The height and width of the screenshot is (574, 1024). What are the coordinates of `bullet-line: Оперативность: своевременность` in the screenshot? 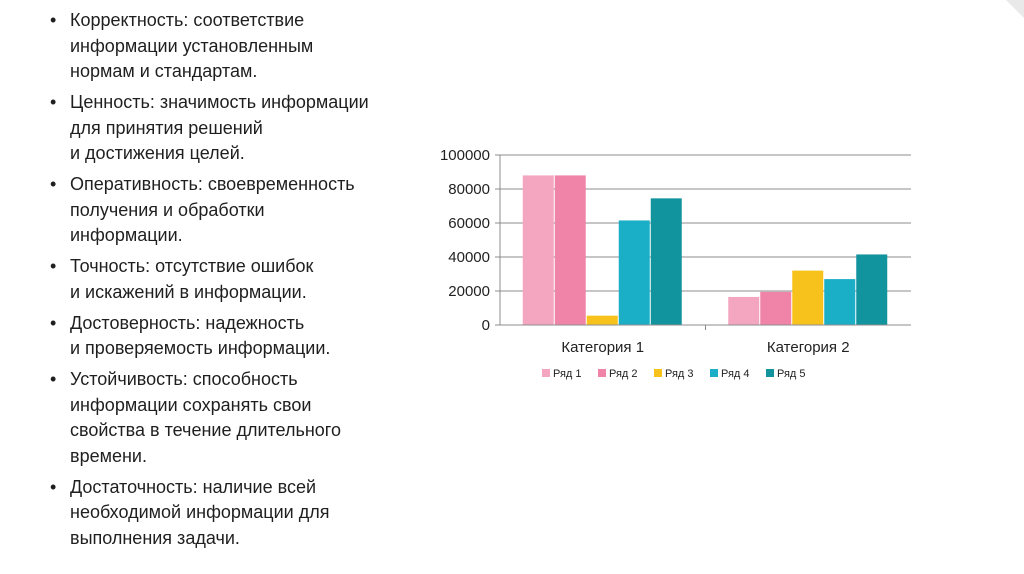 It's located at (212, 184).